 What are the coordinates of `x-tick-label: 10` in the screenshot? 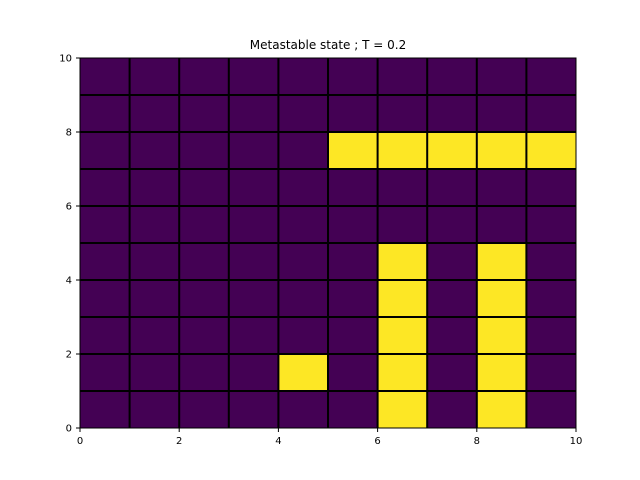 It's located at (576, 441).